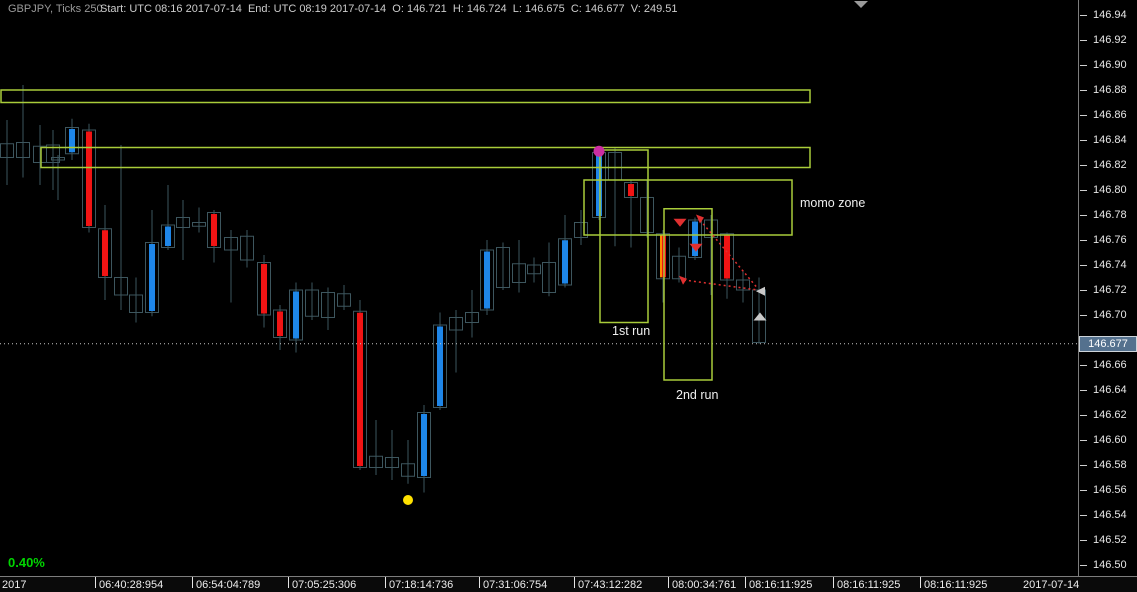 The image size is (1137, 592). I want to click on price-axis-label: 146.80, so click(1110, 190).